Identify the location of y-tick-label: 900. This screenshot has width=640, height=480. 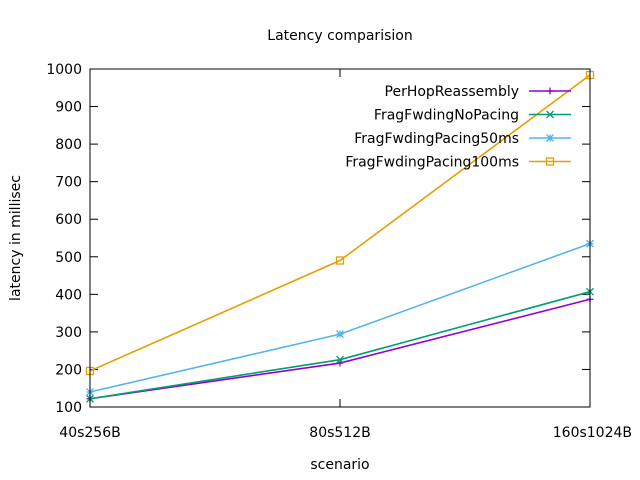
(68, 108).